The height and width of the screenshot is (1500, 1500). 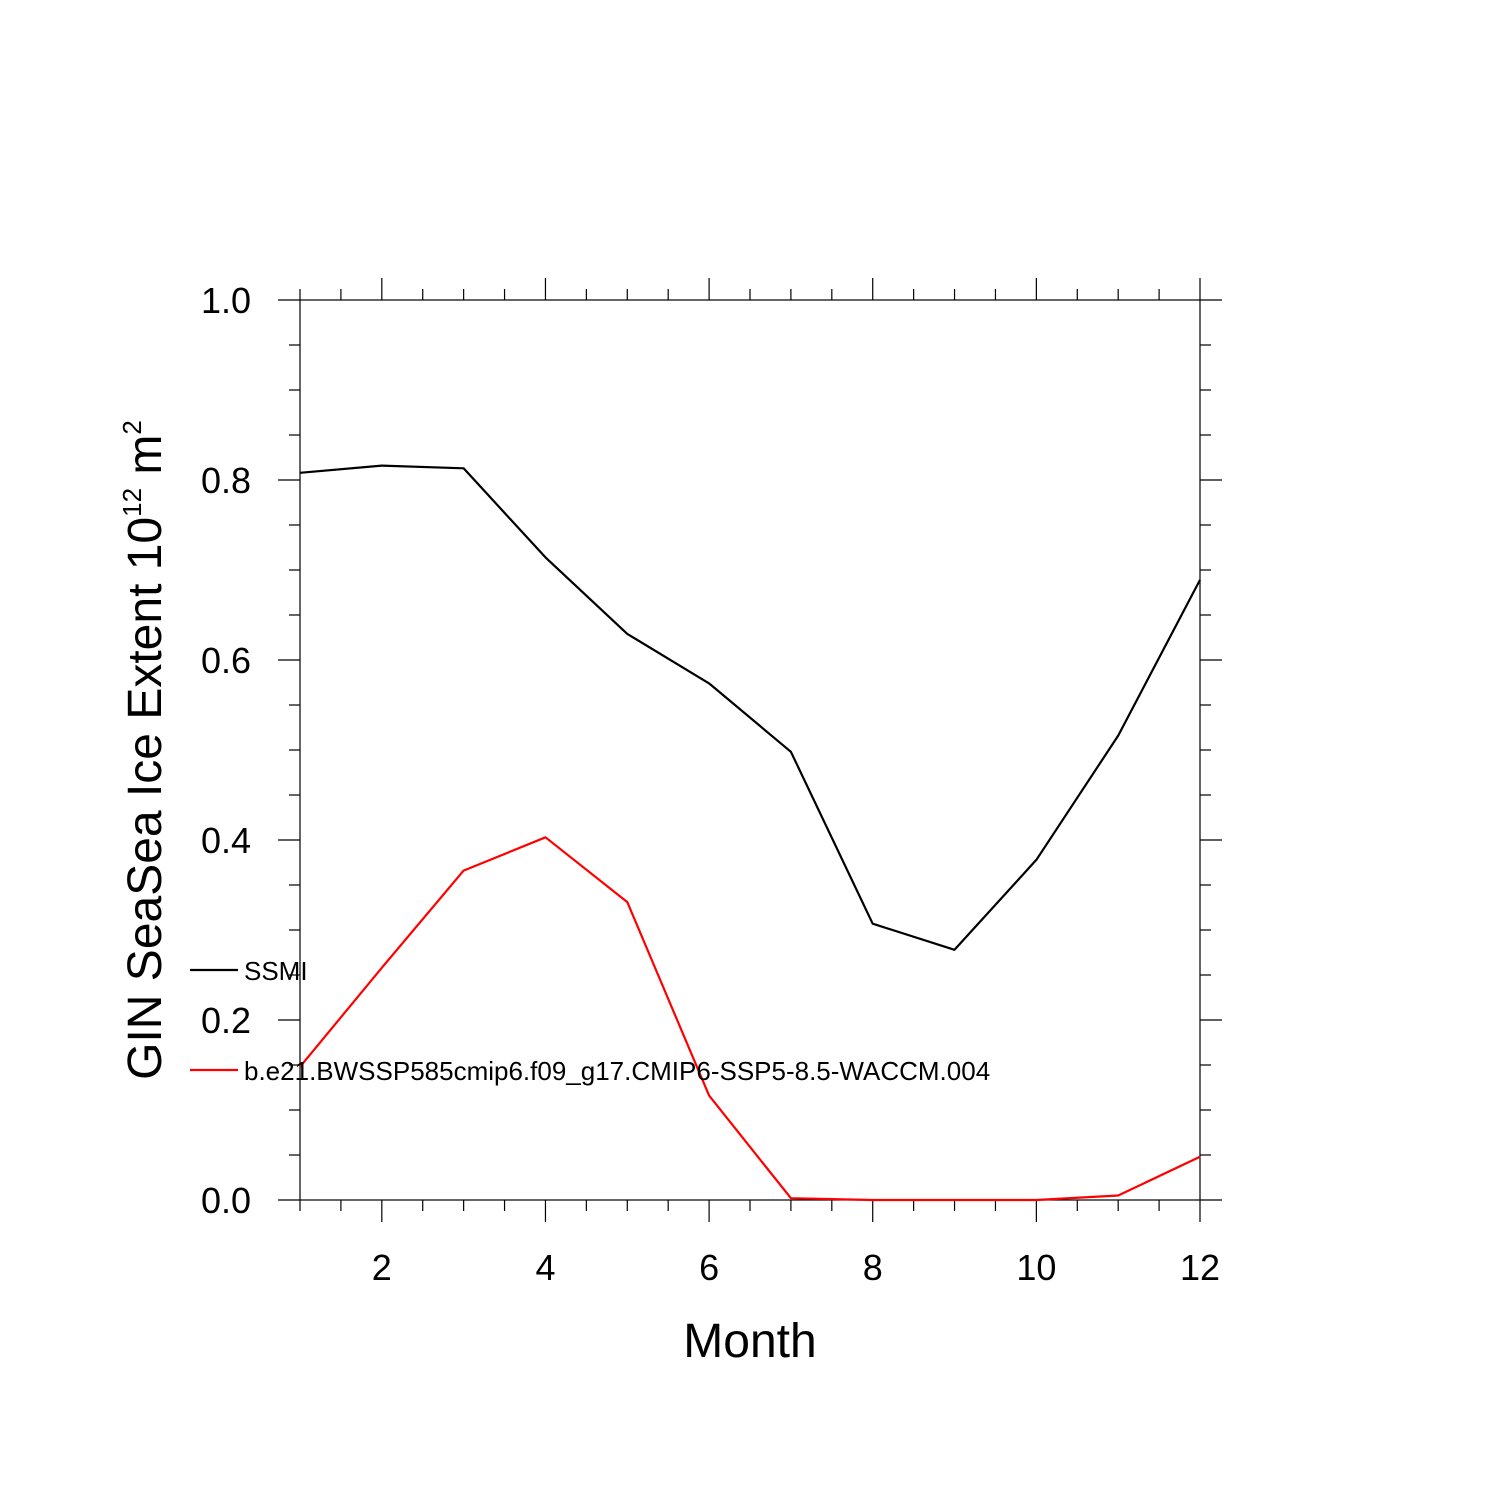 What do you see at coordinates (873, 1267) in the screenshot?
I see `x-tick-label: 8` at bounding box center [873, 1267].